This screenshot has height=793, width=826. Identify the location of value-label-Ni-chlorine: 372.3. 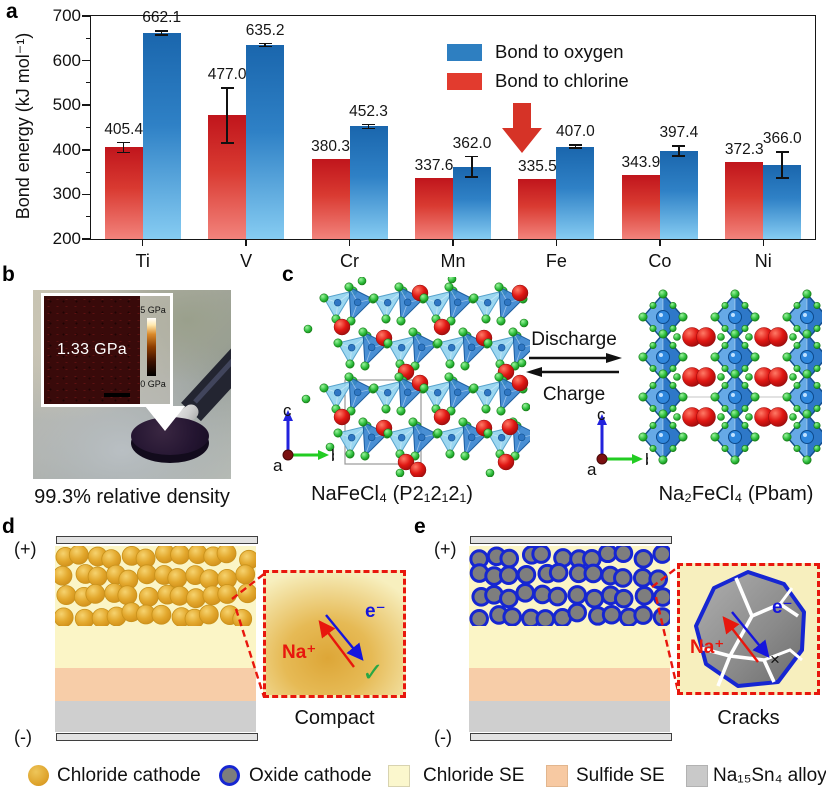
(744, 150).